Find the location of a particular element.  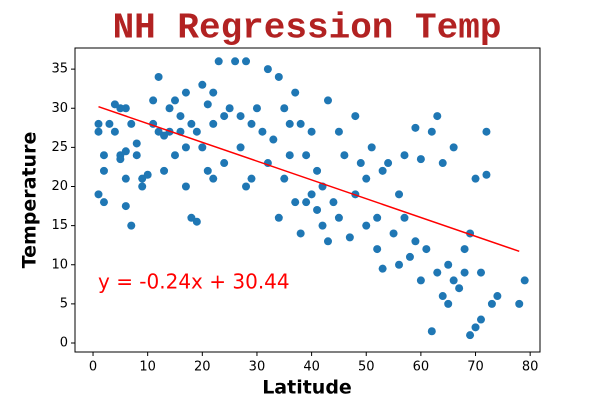

y-tick-label: 35 is located at coordinates (59, 69).